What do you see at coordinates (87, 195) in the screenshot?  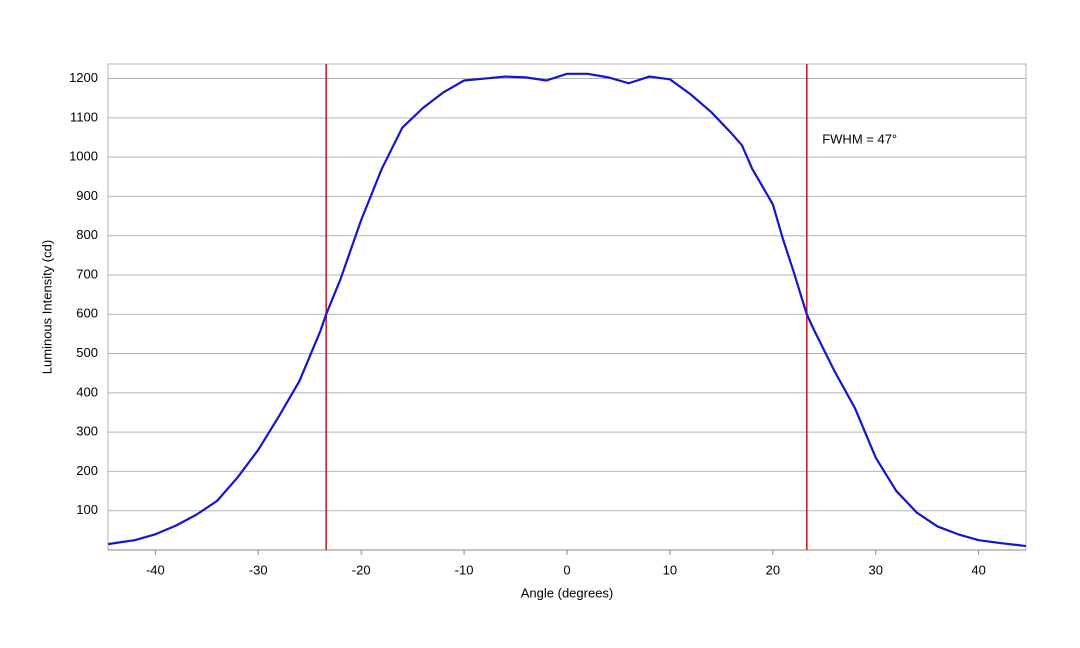 I see `y-tick-label: 900` at bounding box center [87, 195].